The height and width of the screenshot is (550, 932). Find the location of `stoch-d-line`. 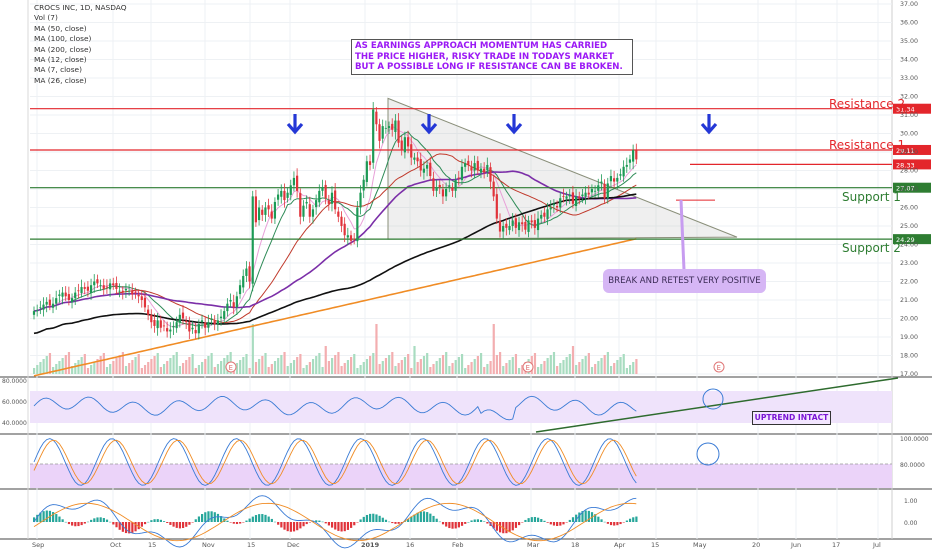

stoch-d-line is located at coordinates (335, 462).